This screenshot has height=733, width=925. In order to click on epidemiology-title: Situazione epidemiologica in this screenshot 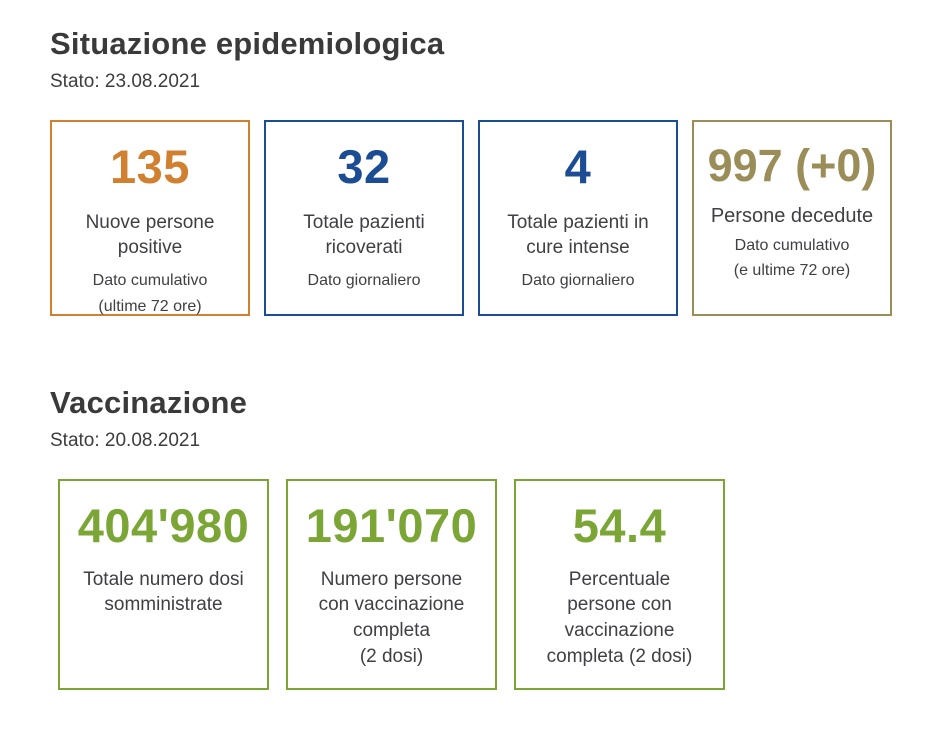, I will do `click(247, 43)`.